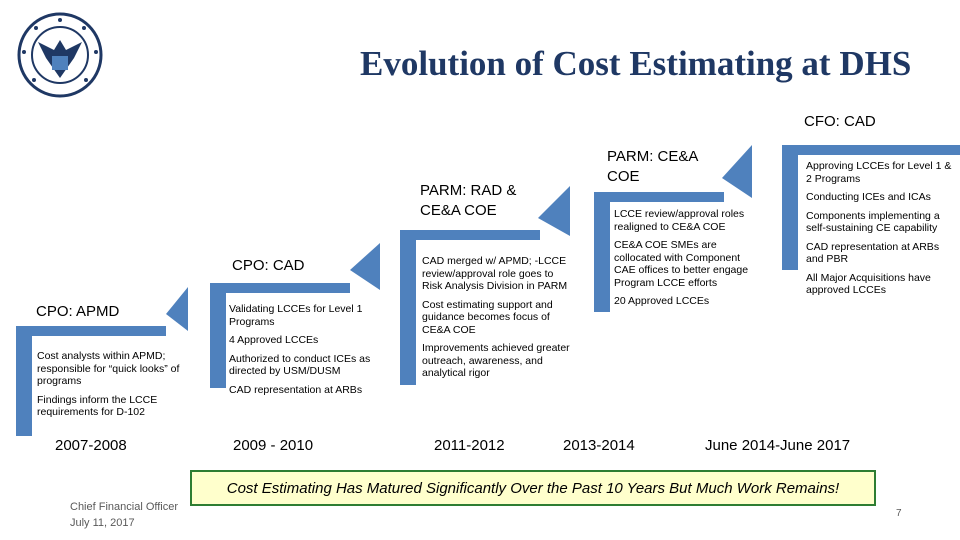 The width and height of the screenshot is (960, 540). I want to click on stage-3-period: 2011-2012, so click(469, 445).